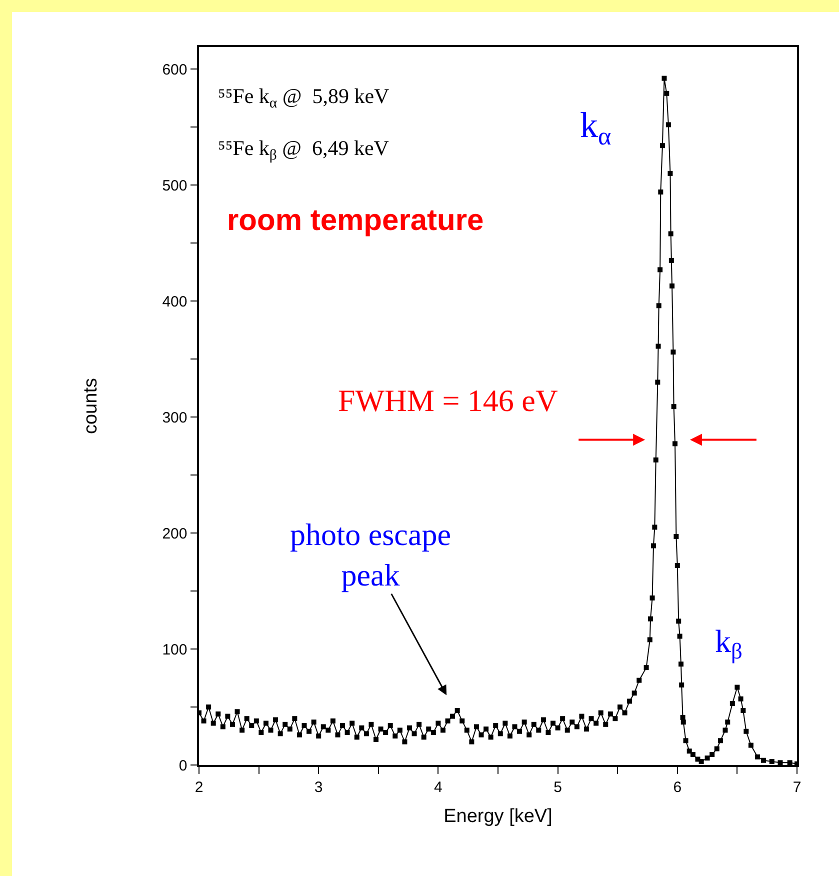 Image resolution: width=839 pixels, height=876 pixels. What do you see at coordinates (175, 69) in the screenshot?
I see `y-tick-label: 600` at bounding box center [175, 69].